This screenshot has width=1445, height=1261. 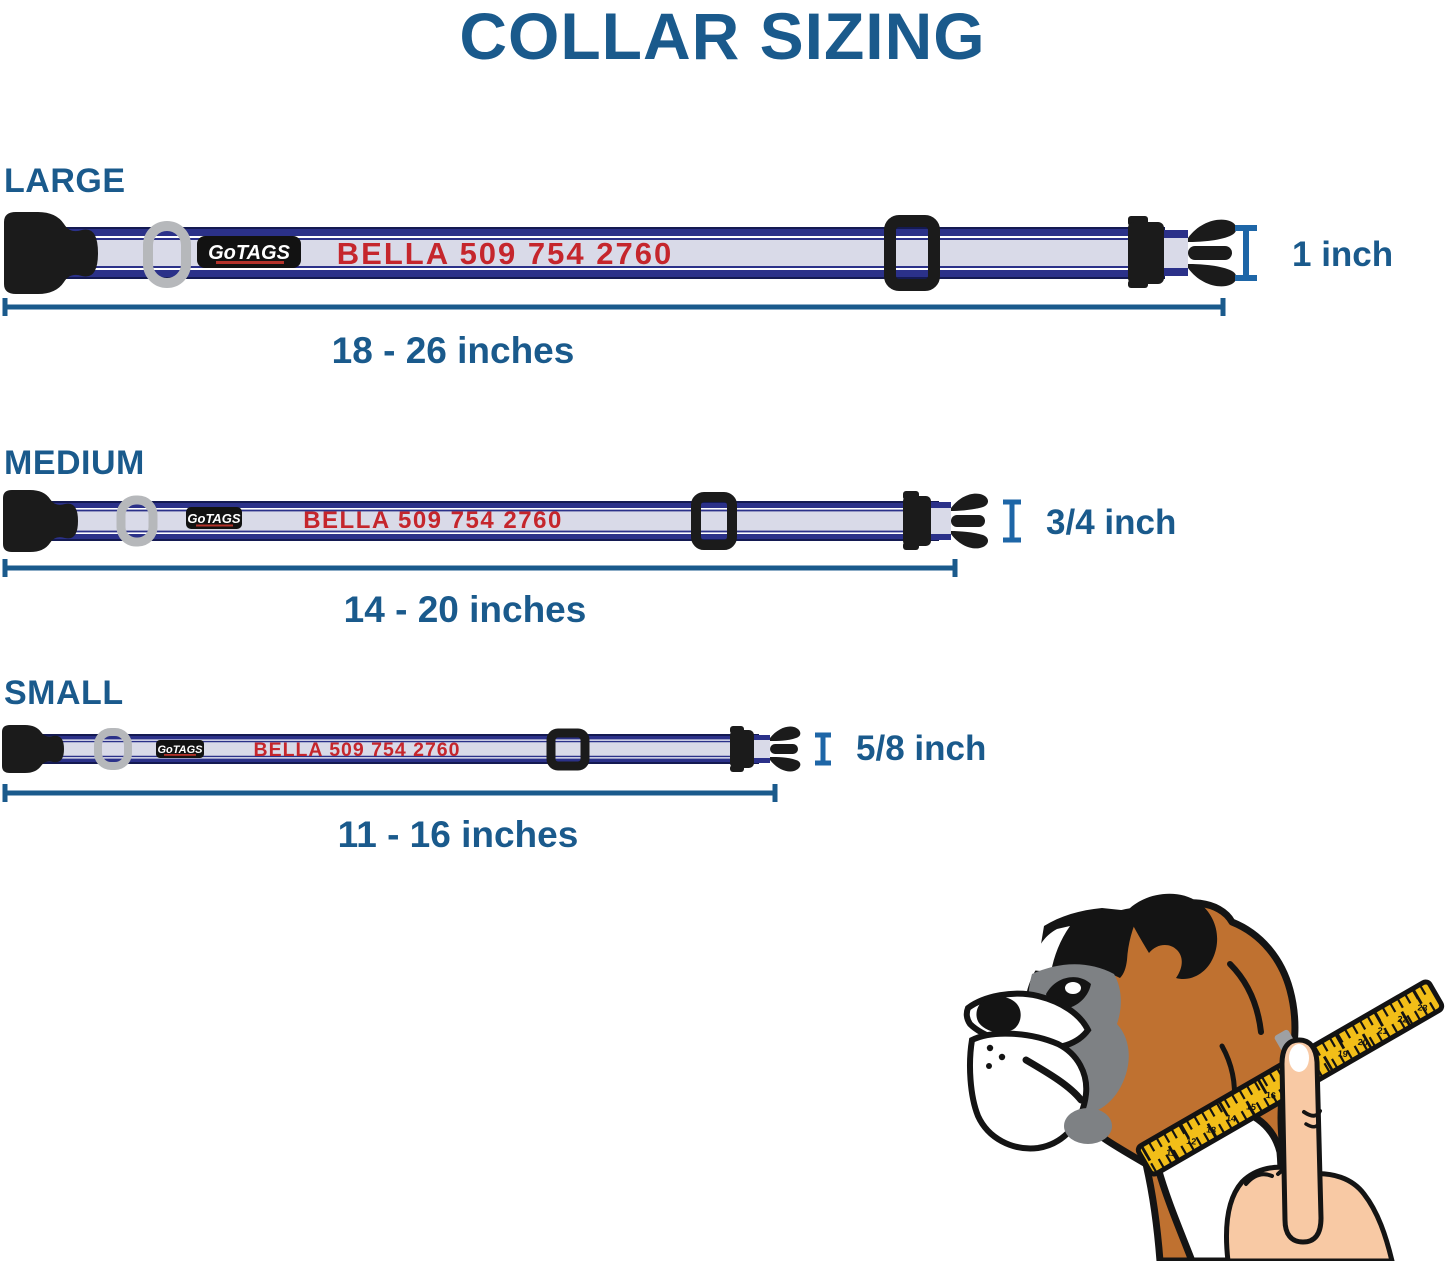 What do you see at coordinates (1111, 522) in the screenshot?
I see `width-label-medium: 3/4 inch` at bounding box center [1111, 522].